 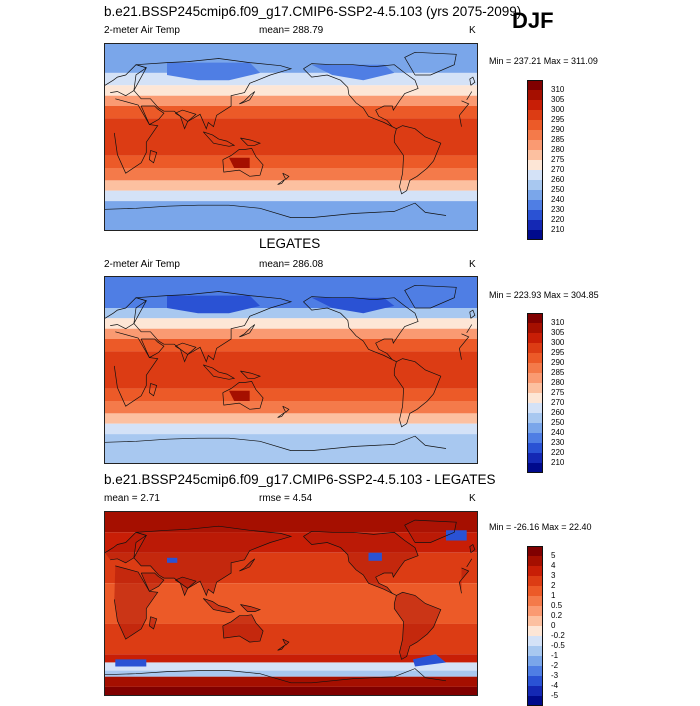 What do you see at coordinates (553, 575) in the screenshot?
I see `colorbar-tick-label: 3` at bounding box center [553, 575].